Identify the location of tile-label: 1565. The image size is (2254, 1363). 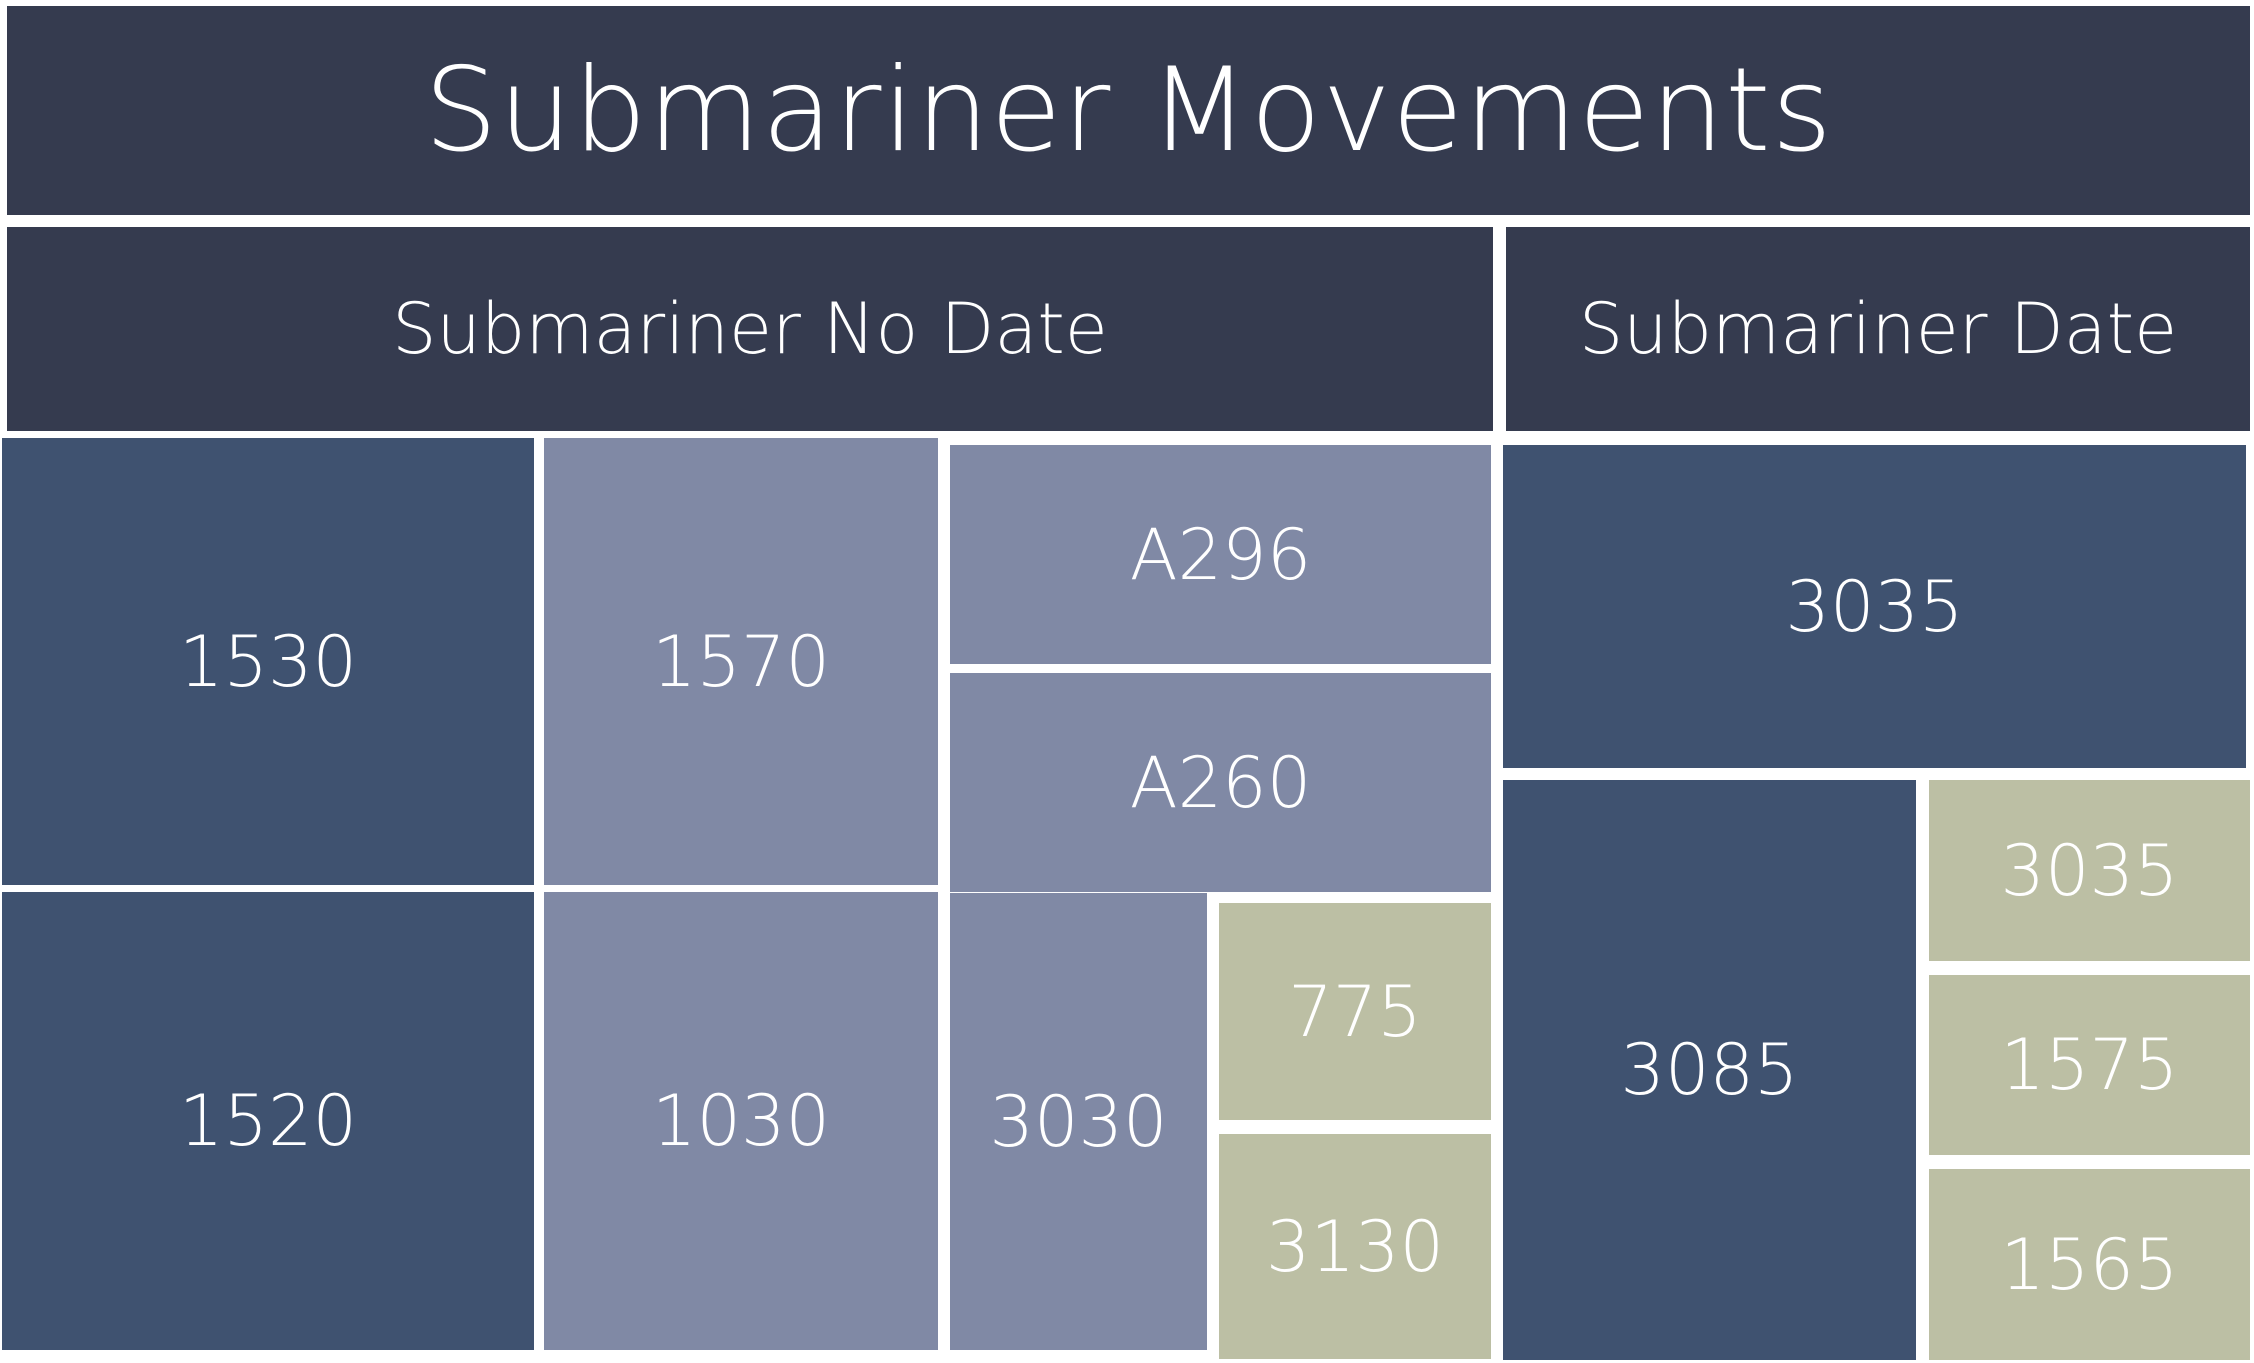
(2089, 1264).